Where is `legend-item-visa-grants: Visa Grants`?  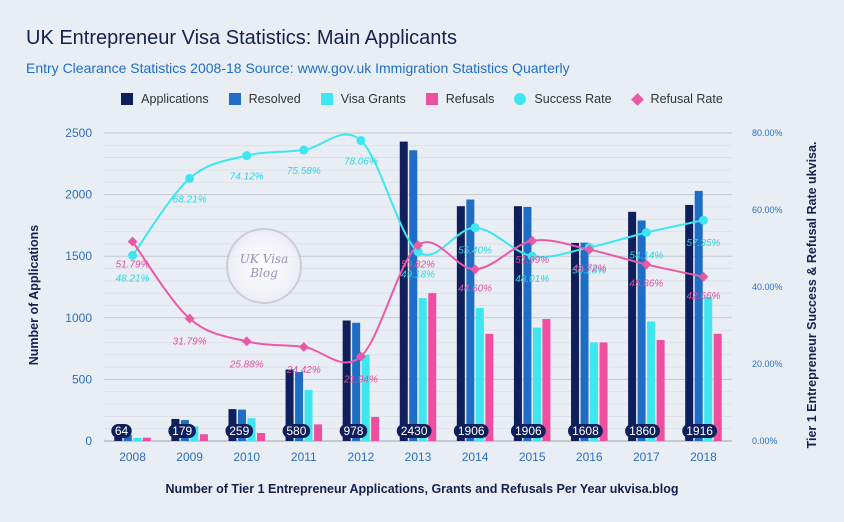
legend-item-visa-grants: Visa Grants is located at coordinates (363, 99).